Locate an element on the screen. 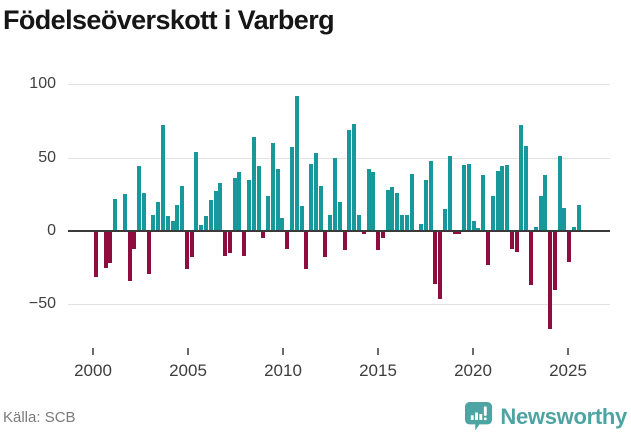  newsworthy-brand: Newsworthy is located at coordinates (546, 416).